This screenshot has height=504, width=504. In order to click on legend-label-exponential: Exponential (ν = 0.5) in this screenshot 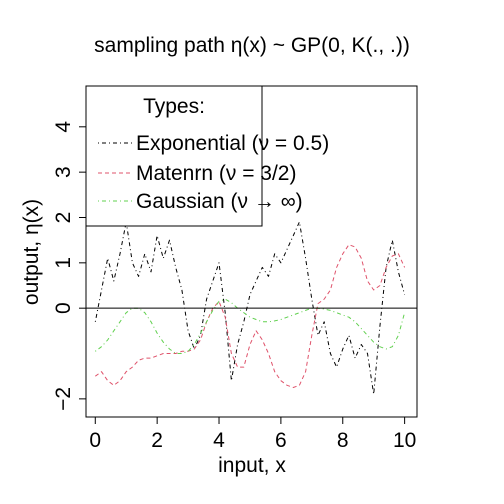, I will do `click(232, 143)`.